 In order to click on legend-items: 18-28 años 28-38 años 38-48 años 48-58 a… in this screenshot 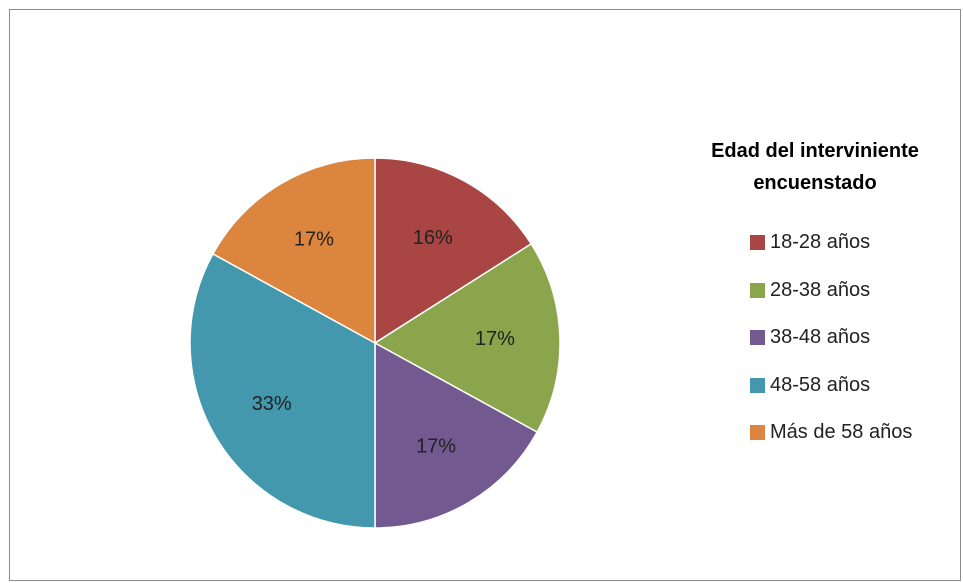, I will do `click(815, 338)`.